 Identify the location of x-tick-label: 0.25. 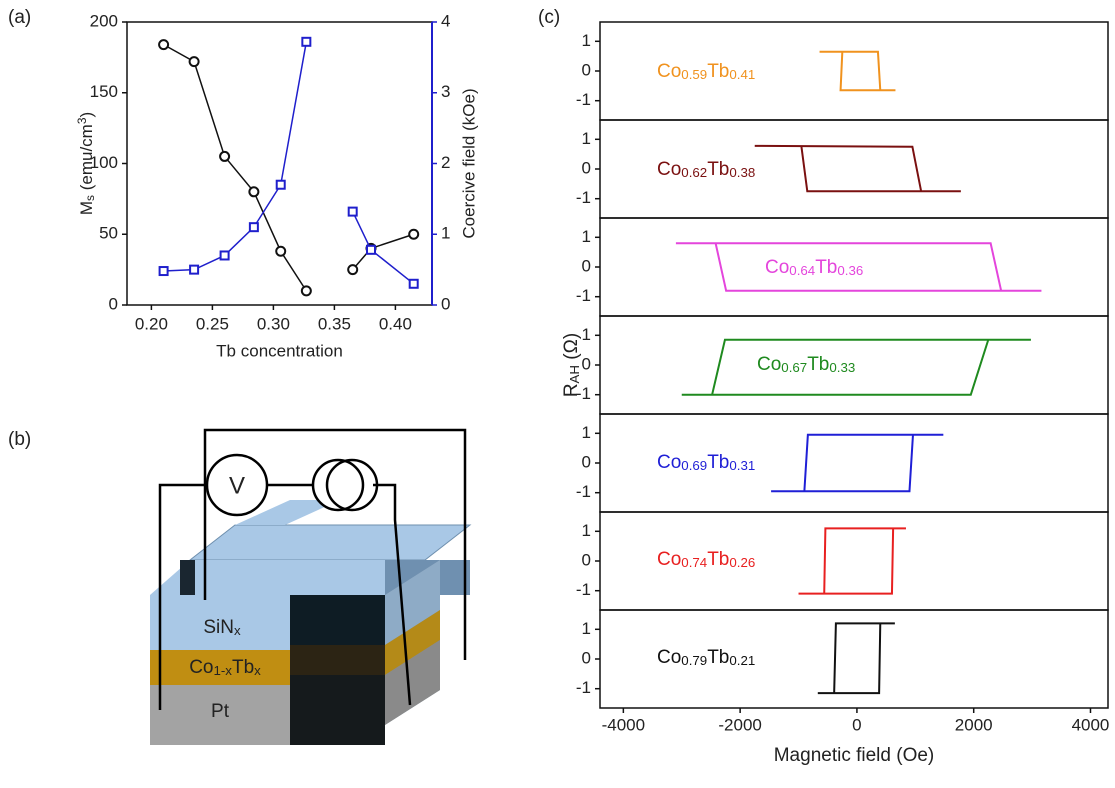
(212, 323).